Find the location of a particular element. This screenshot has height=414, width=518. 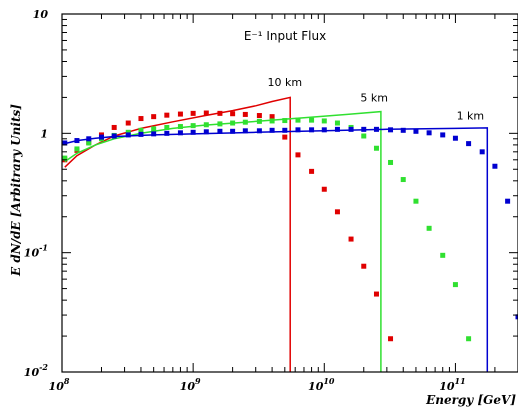

y-axis-label: E dN/dE [Arbitrary Units] is located at coordinates (16, 190).